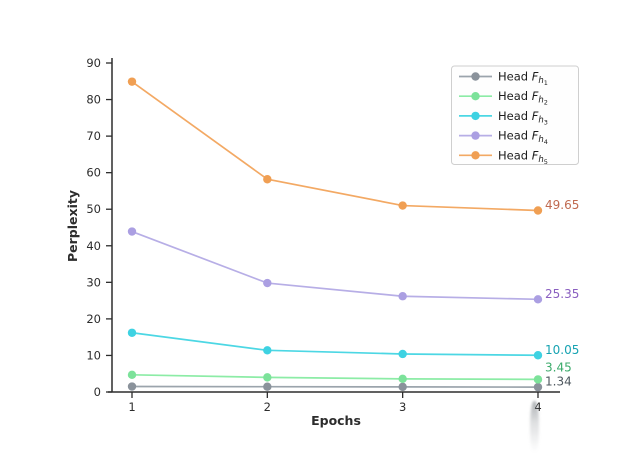 This screenshot has height=457, width=640. Describe the element at coordinates (267, 386) in the screenshot. I see `data-point-h1-epoch2` at that location.